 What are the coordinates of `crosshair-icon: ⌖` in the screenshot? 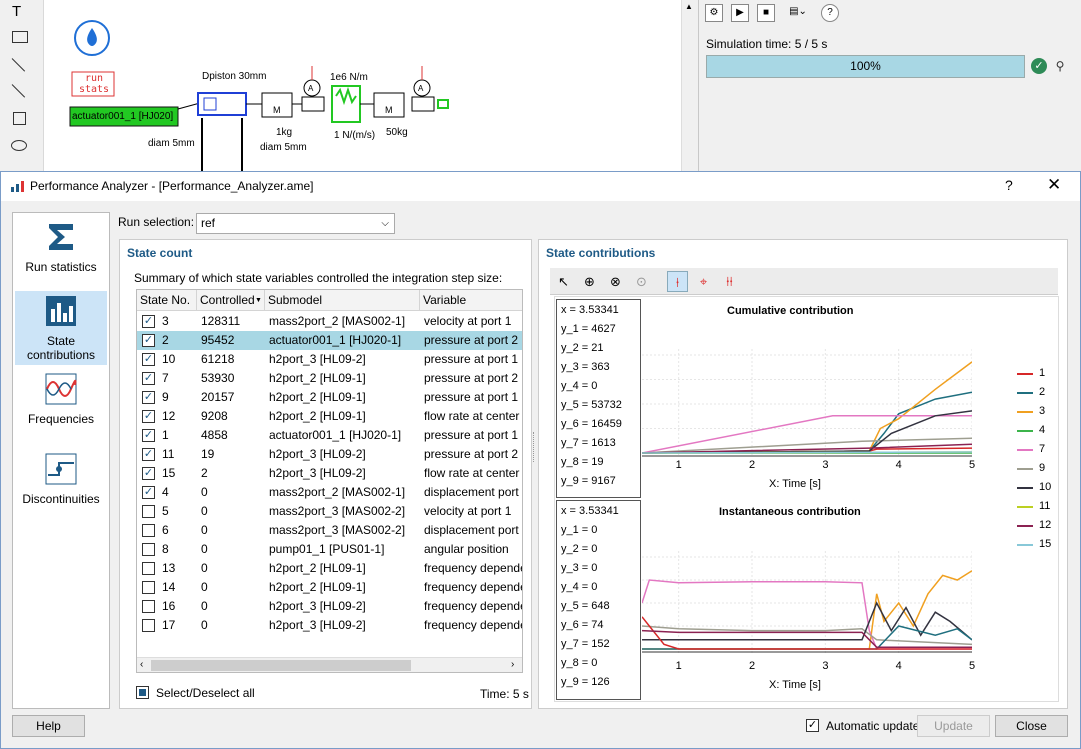 It's located at (703, 281).